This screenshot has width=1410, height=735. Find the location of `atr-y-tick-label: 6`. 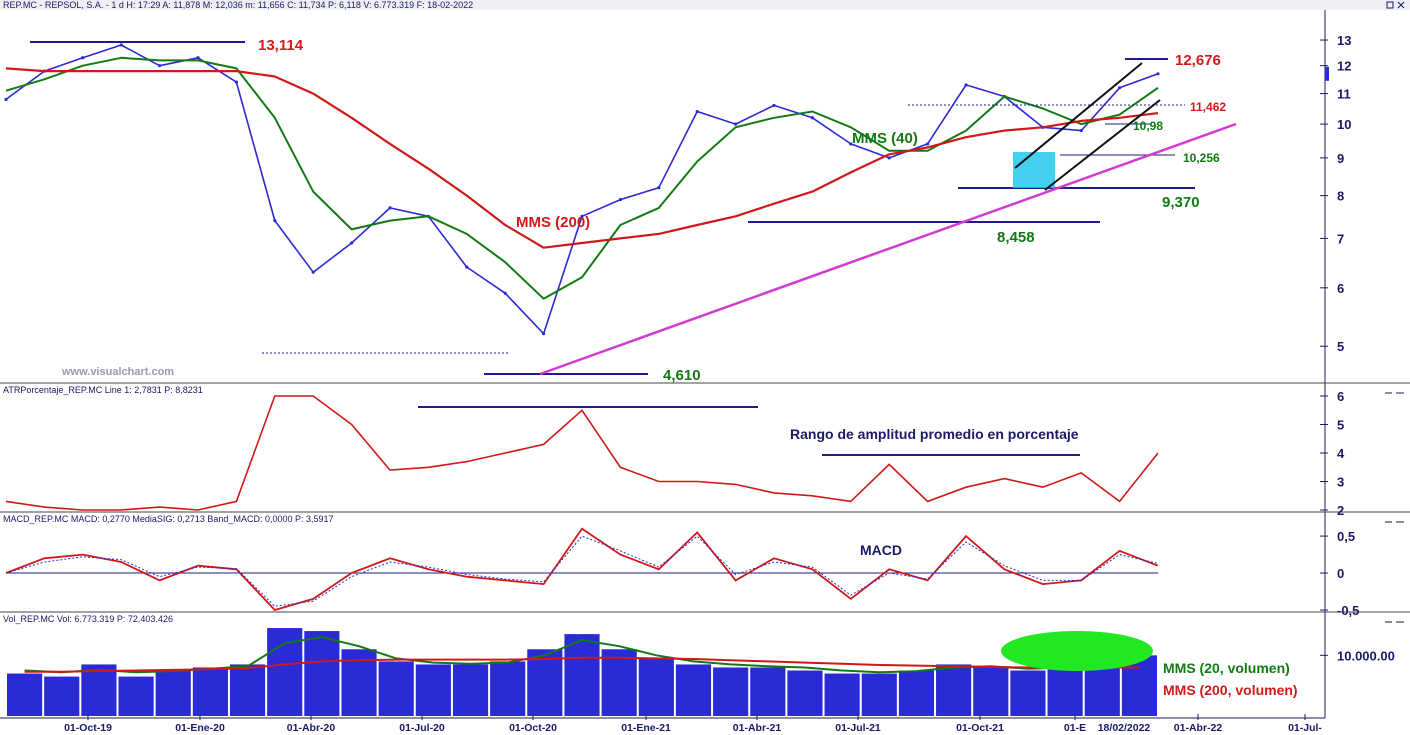

atr-y-tick-label: 6 is located at coordinates (1340, 396).